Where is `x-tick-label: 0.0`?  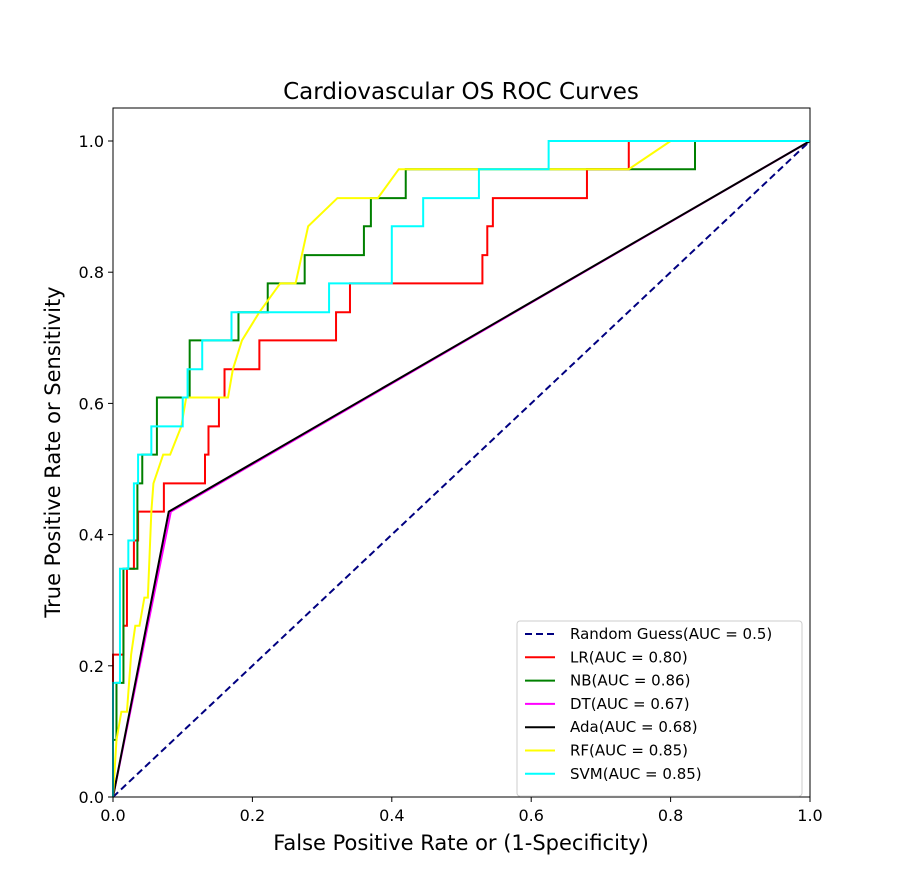 x-tick-label: 0.0 is located at coordinates (112, 815).